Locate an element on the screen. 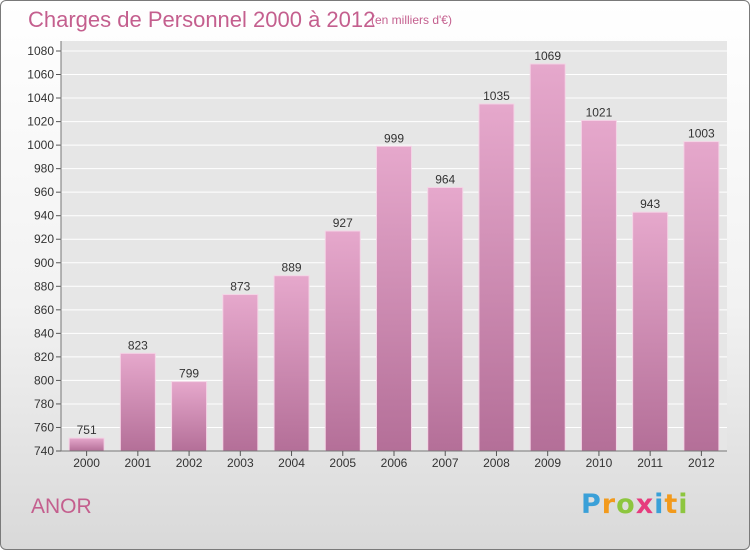 This screenshot has height=550, width=750. data-label: 927 is located at coordinates (343, 223).